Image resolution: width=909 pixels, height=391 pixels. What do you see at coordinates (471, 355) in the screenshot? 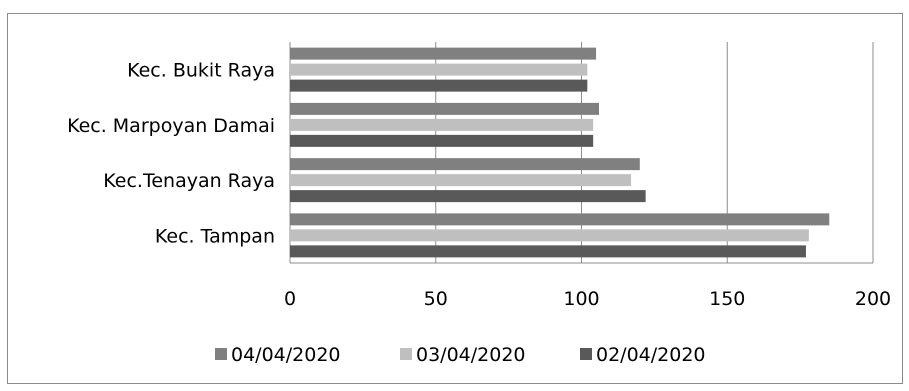
I see `legend-label-2: 03/04/2020` at bounding box center [471, 355].